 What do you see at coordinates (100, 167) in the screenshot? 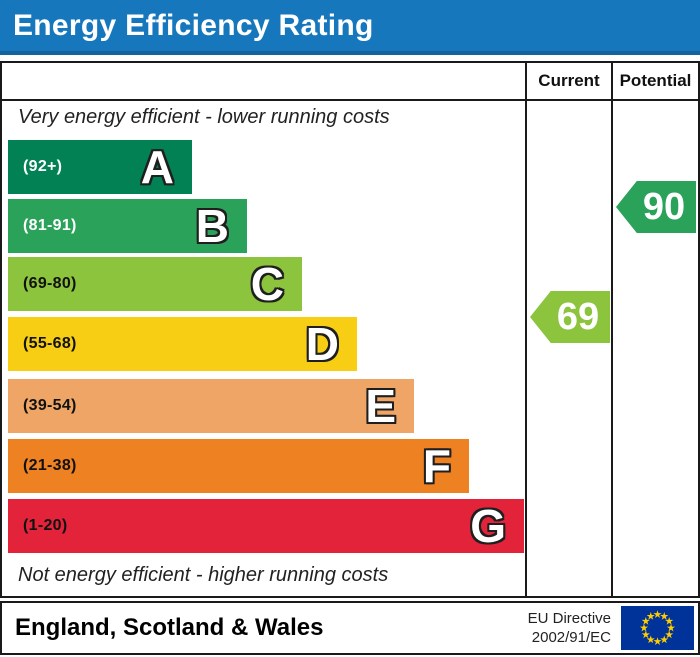
I see `band-a: (92+) A` at bounding box center [100, 167].